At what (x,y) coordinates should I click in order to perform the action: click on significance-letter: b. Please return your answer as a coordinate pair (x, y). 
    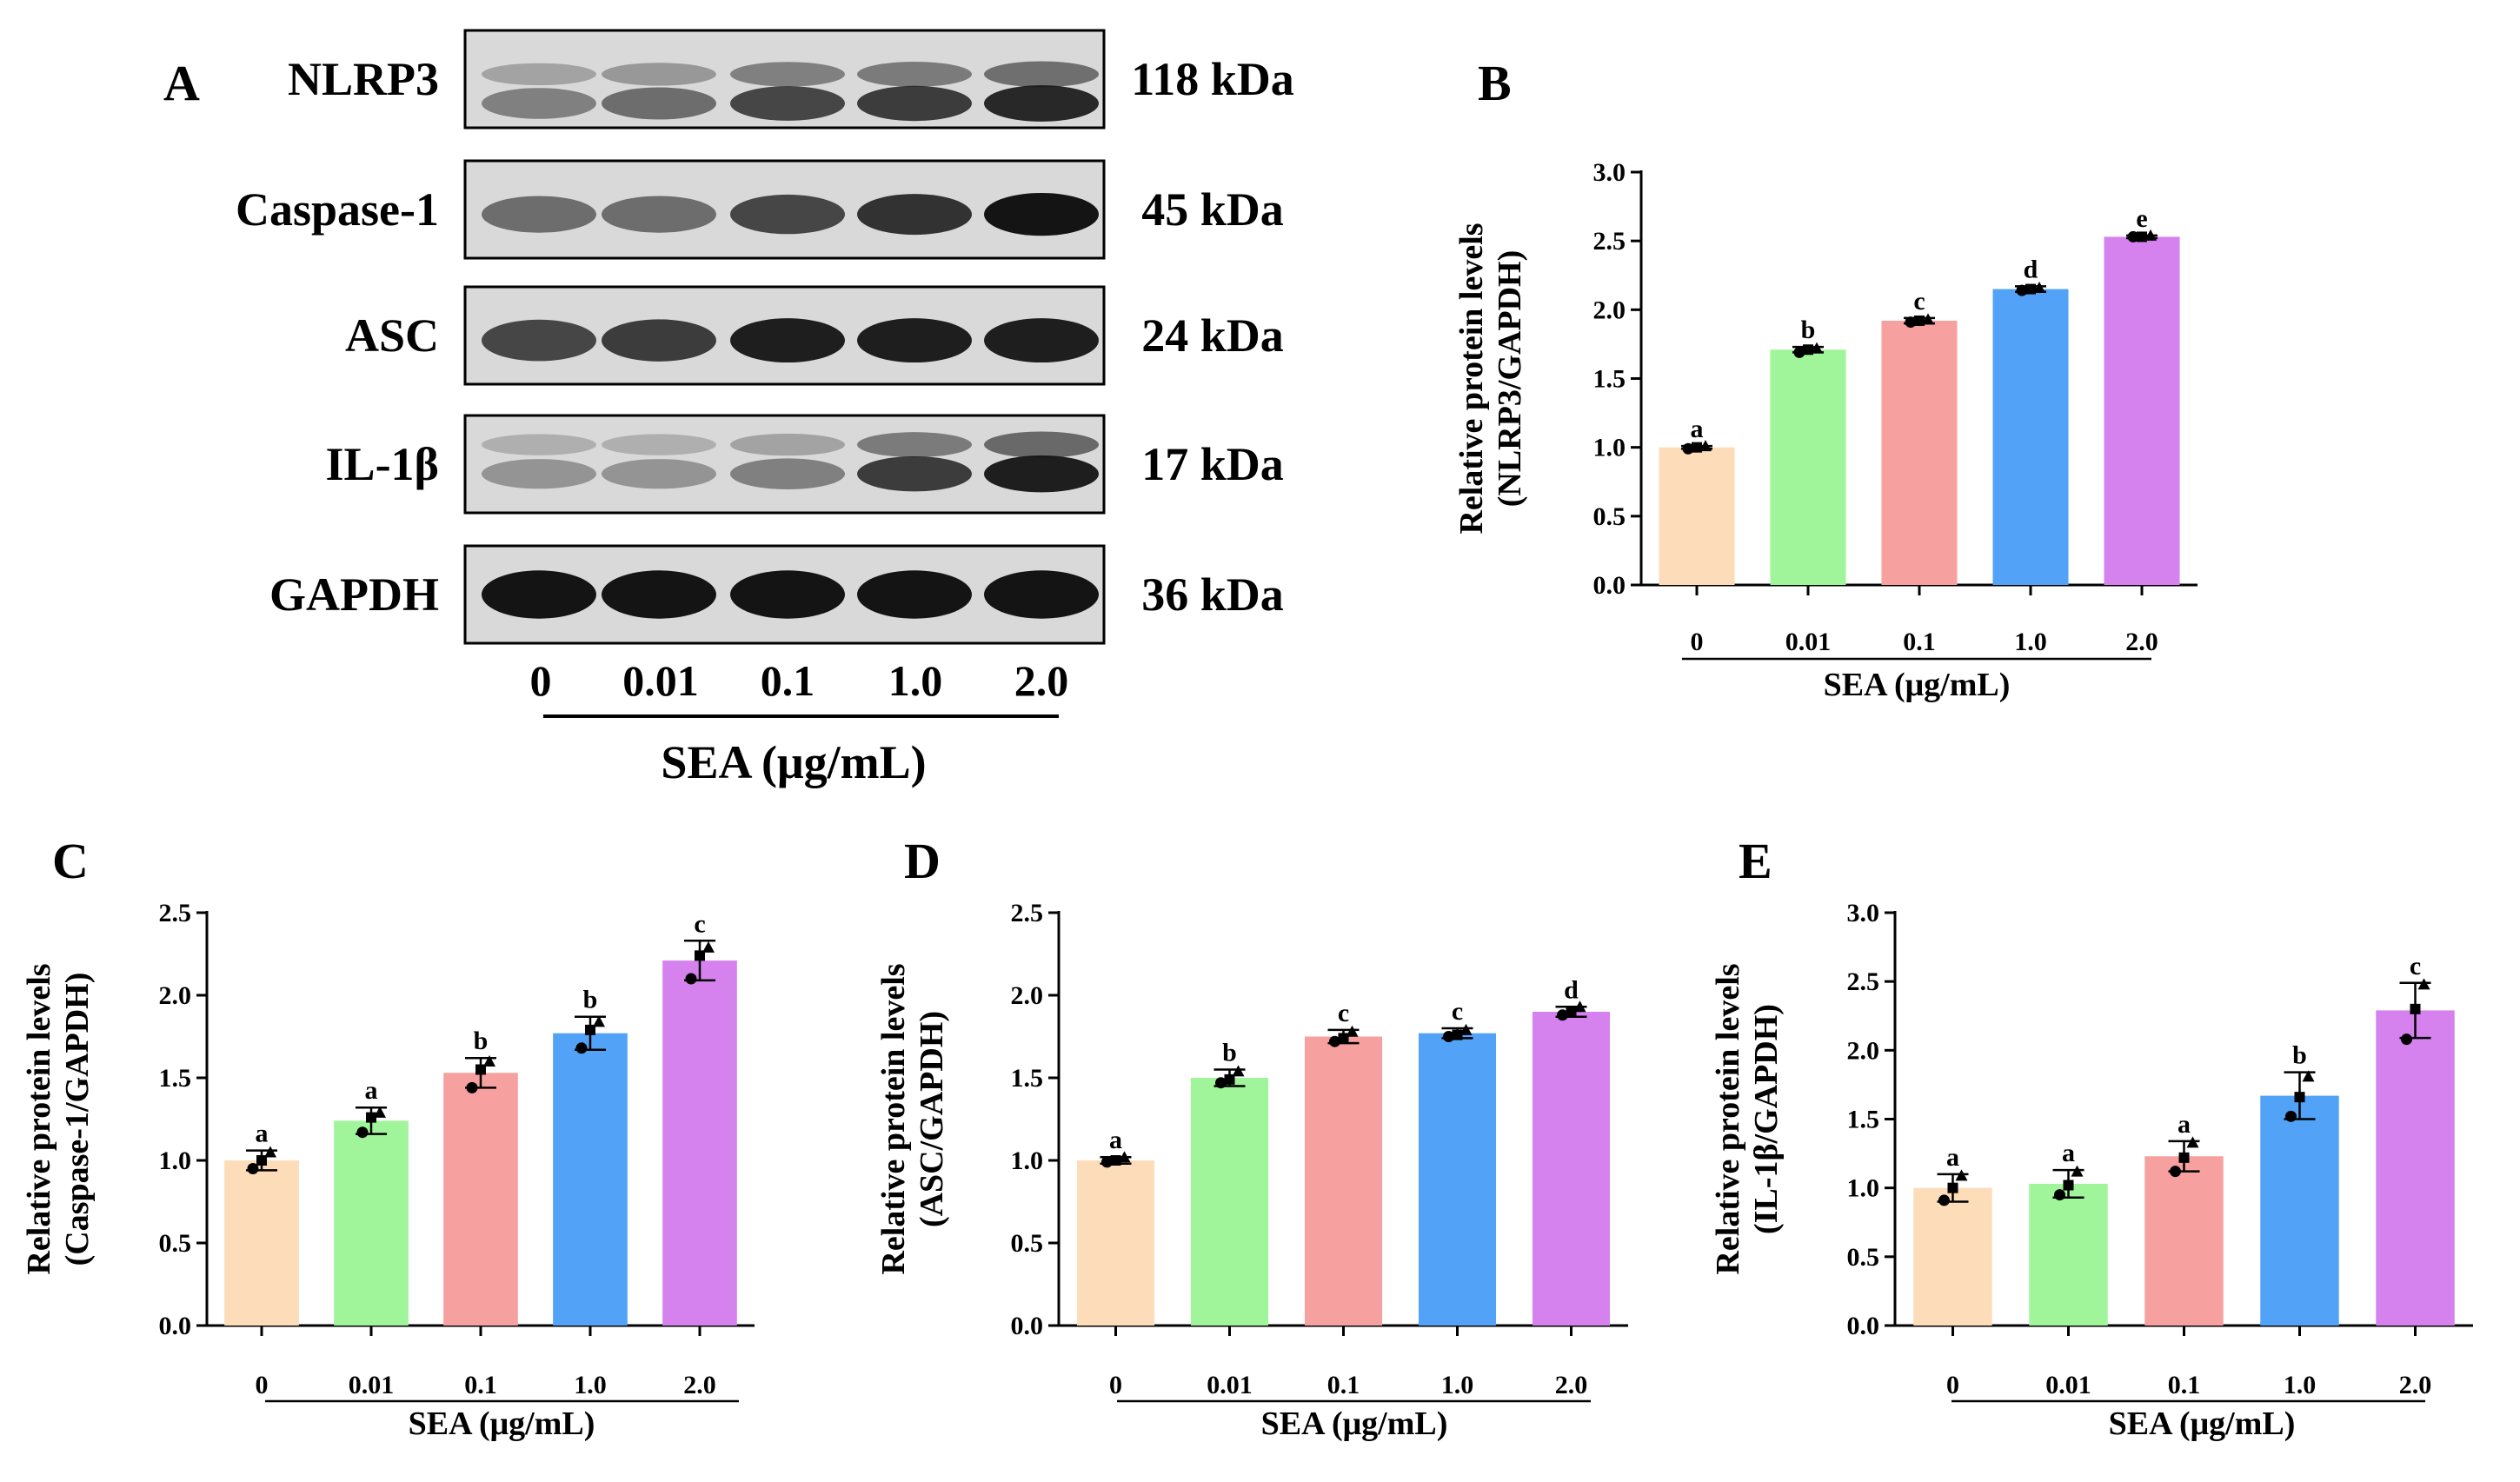
    Looking at the image, I should click on (481, 1041).